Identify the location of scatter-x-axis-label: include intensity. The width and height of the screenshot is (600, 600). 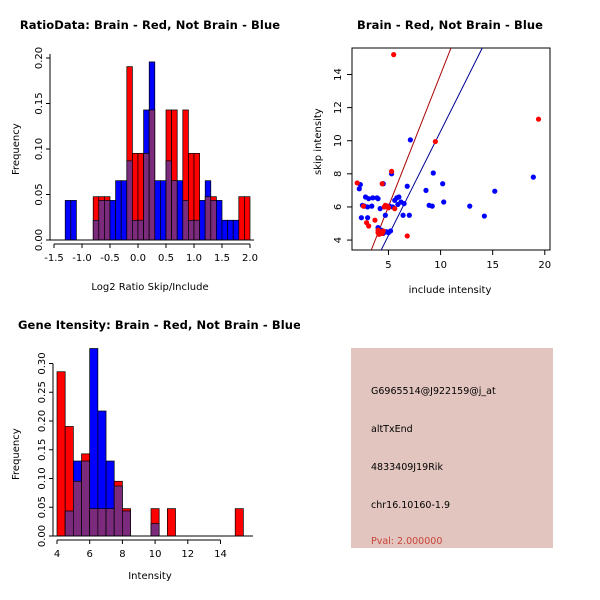
(450, 290).